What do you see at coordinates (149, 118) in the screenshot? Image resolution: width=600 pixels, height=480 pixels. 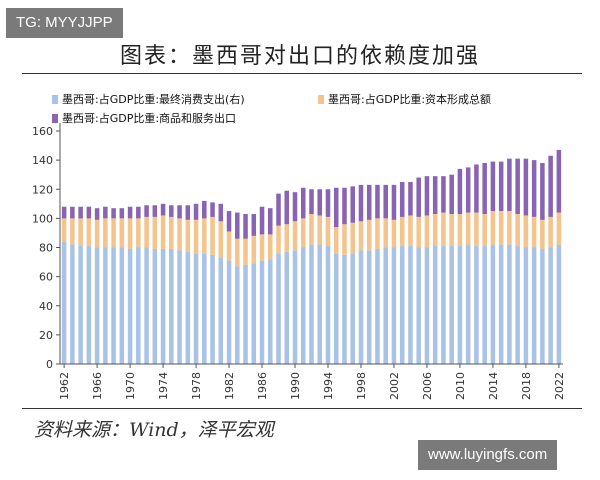 I see `legend-label-exports: 墨西哥:占GDP比重:商品和服务出口` at bounding box center [149, 118].